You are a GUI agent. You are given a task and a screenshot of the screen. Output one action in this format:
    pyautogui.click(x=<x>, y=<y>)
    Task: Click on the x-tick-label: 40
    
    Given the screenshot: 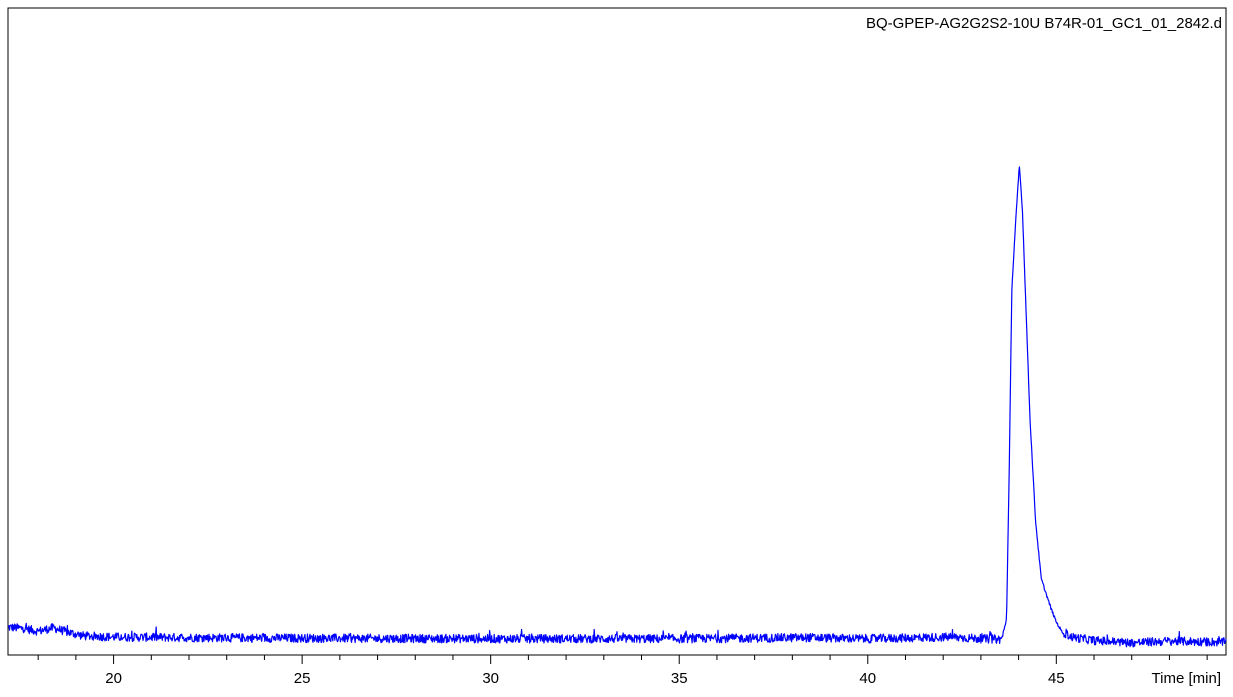 What is the action you would take?
    pyautogui.click(x=867, y=678)
    